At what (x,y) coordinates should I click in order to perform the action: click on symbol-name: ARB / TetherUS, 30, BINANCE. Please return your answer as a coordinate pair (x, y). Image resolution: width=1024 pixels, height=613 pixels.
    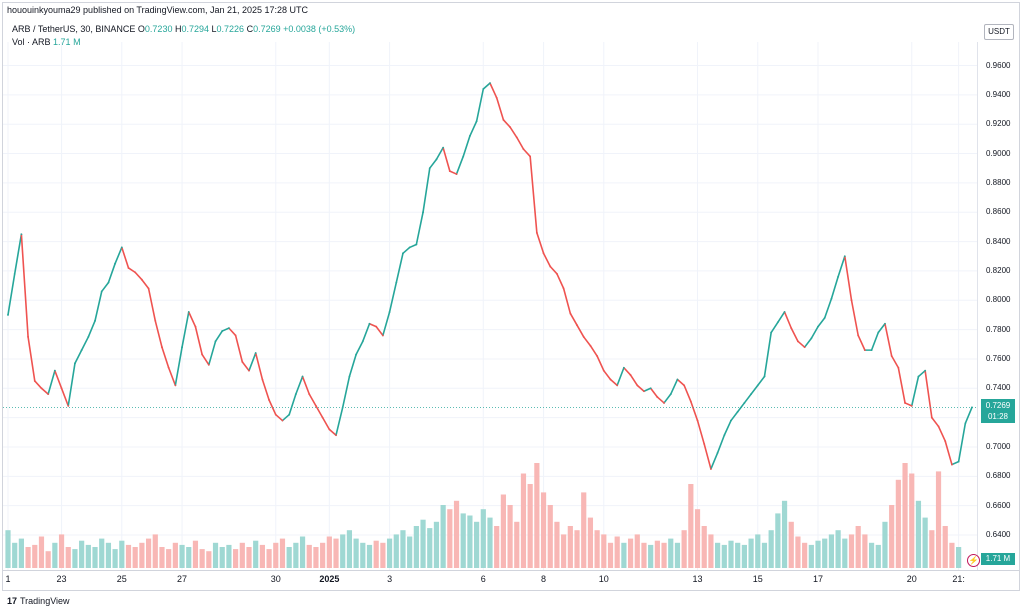
    Looking at the image, I should click on (74, 29).